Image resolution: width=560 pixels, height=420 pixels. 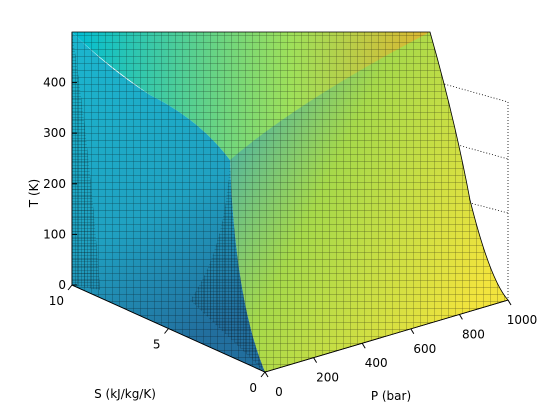 I want to click on x-axis-title: P (bar), so click(x=391, y=396).